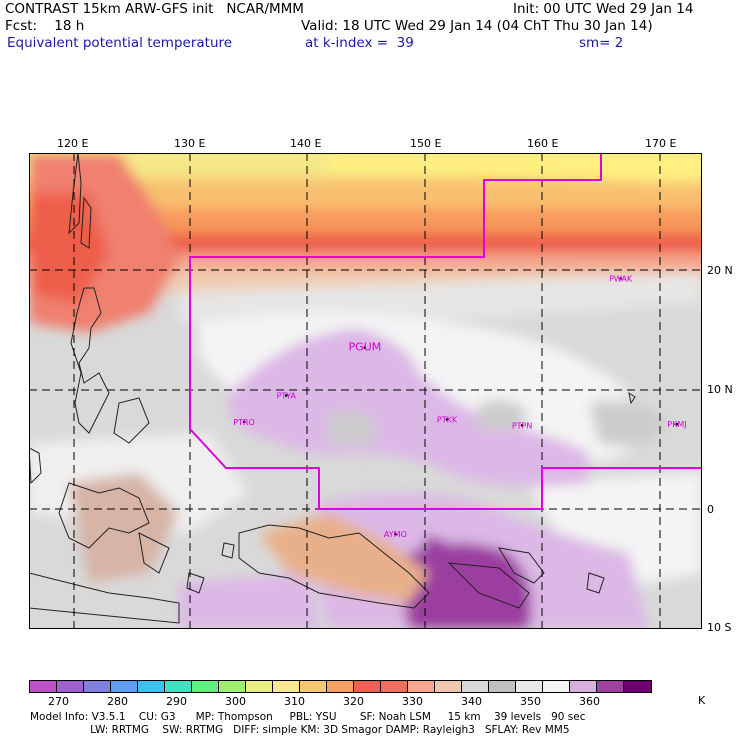 The height and width of the screenshot is (740, 740). I want to click on colorbar-unit: K, so click(702, 700).